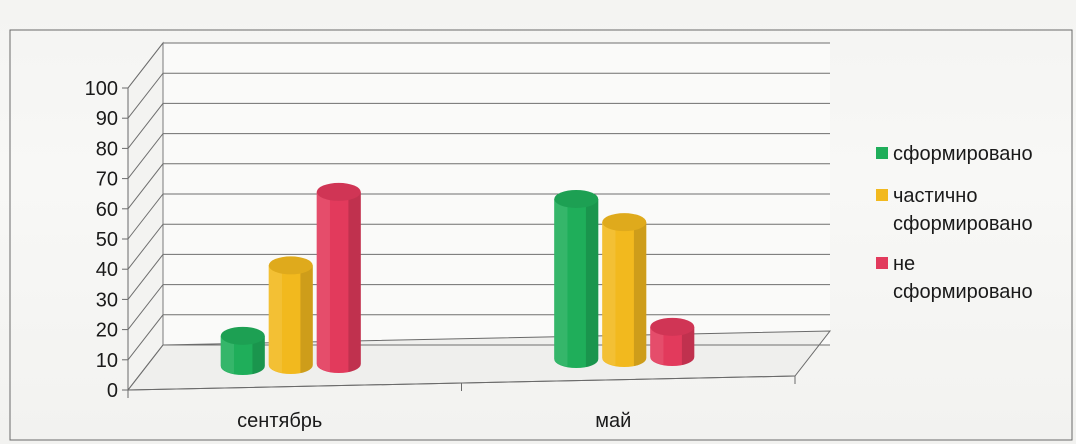 The height and width of the screenshot is (444, 1076). Describe the element at coordinates (963, 292) in the screenshot. I see `legend-label-2-1: сформировано` at that location.